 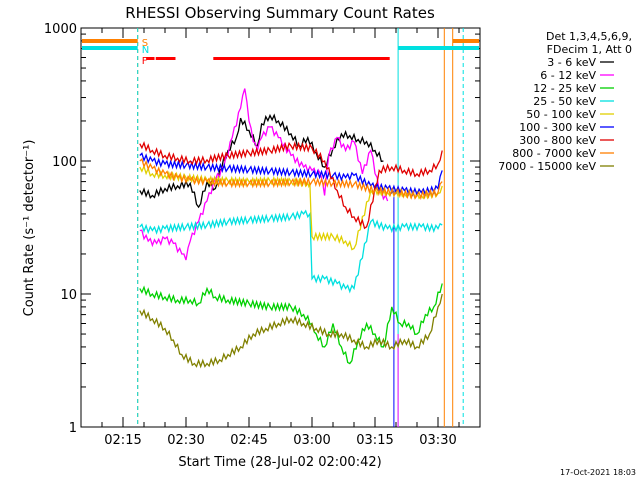 I want to click on legend-entry-label: 6 - 12 keV, so click(x=568, y=75).